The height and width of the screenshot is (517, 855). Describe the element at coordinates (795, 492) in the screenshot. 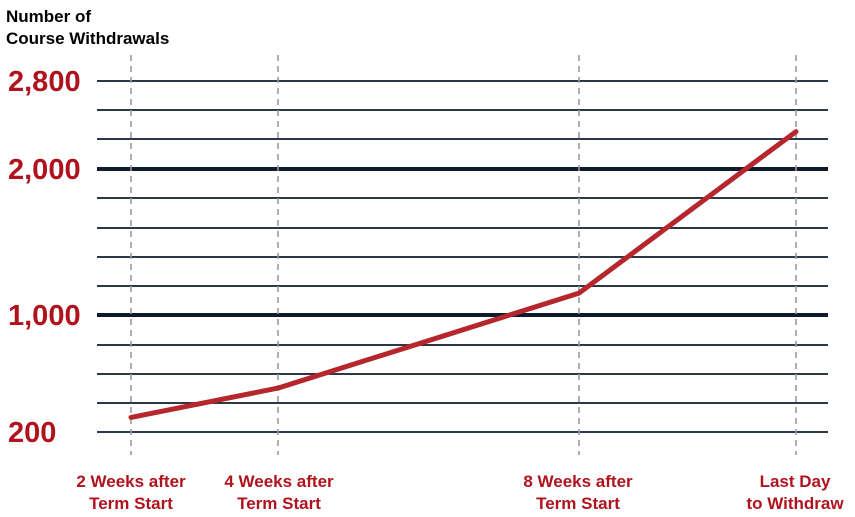

I see `x-category-label: Last Day to Withdraw` at that location.